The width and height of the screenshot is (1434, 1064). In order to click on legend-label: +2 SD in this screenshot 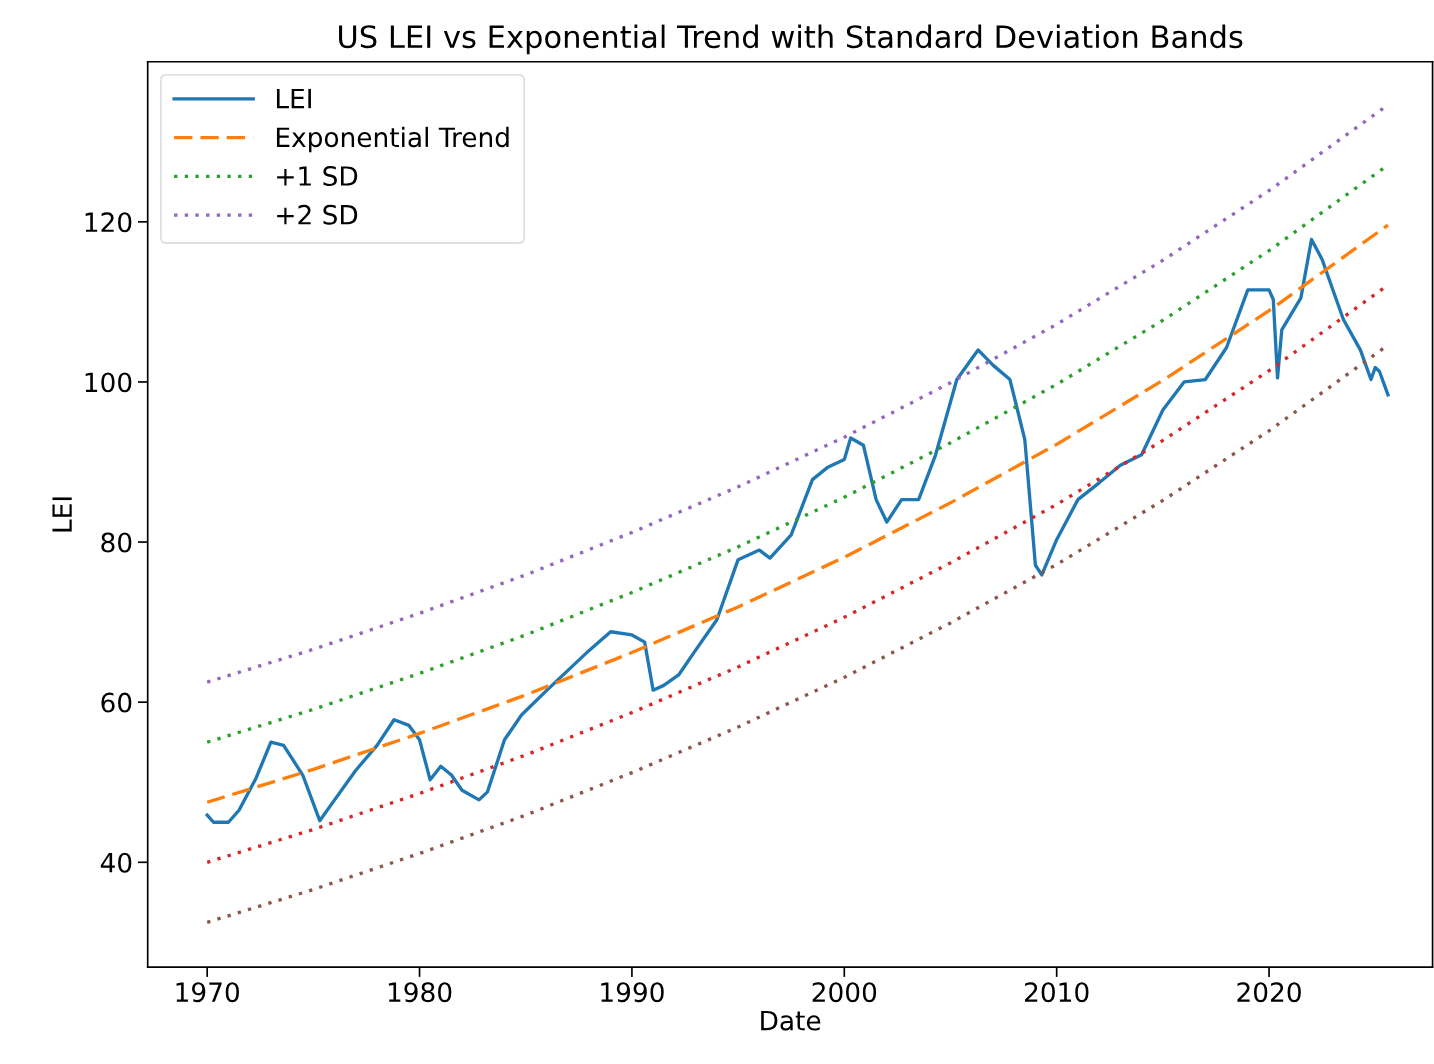, I will do `click(317, 214)`.